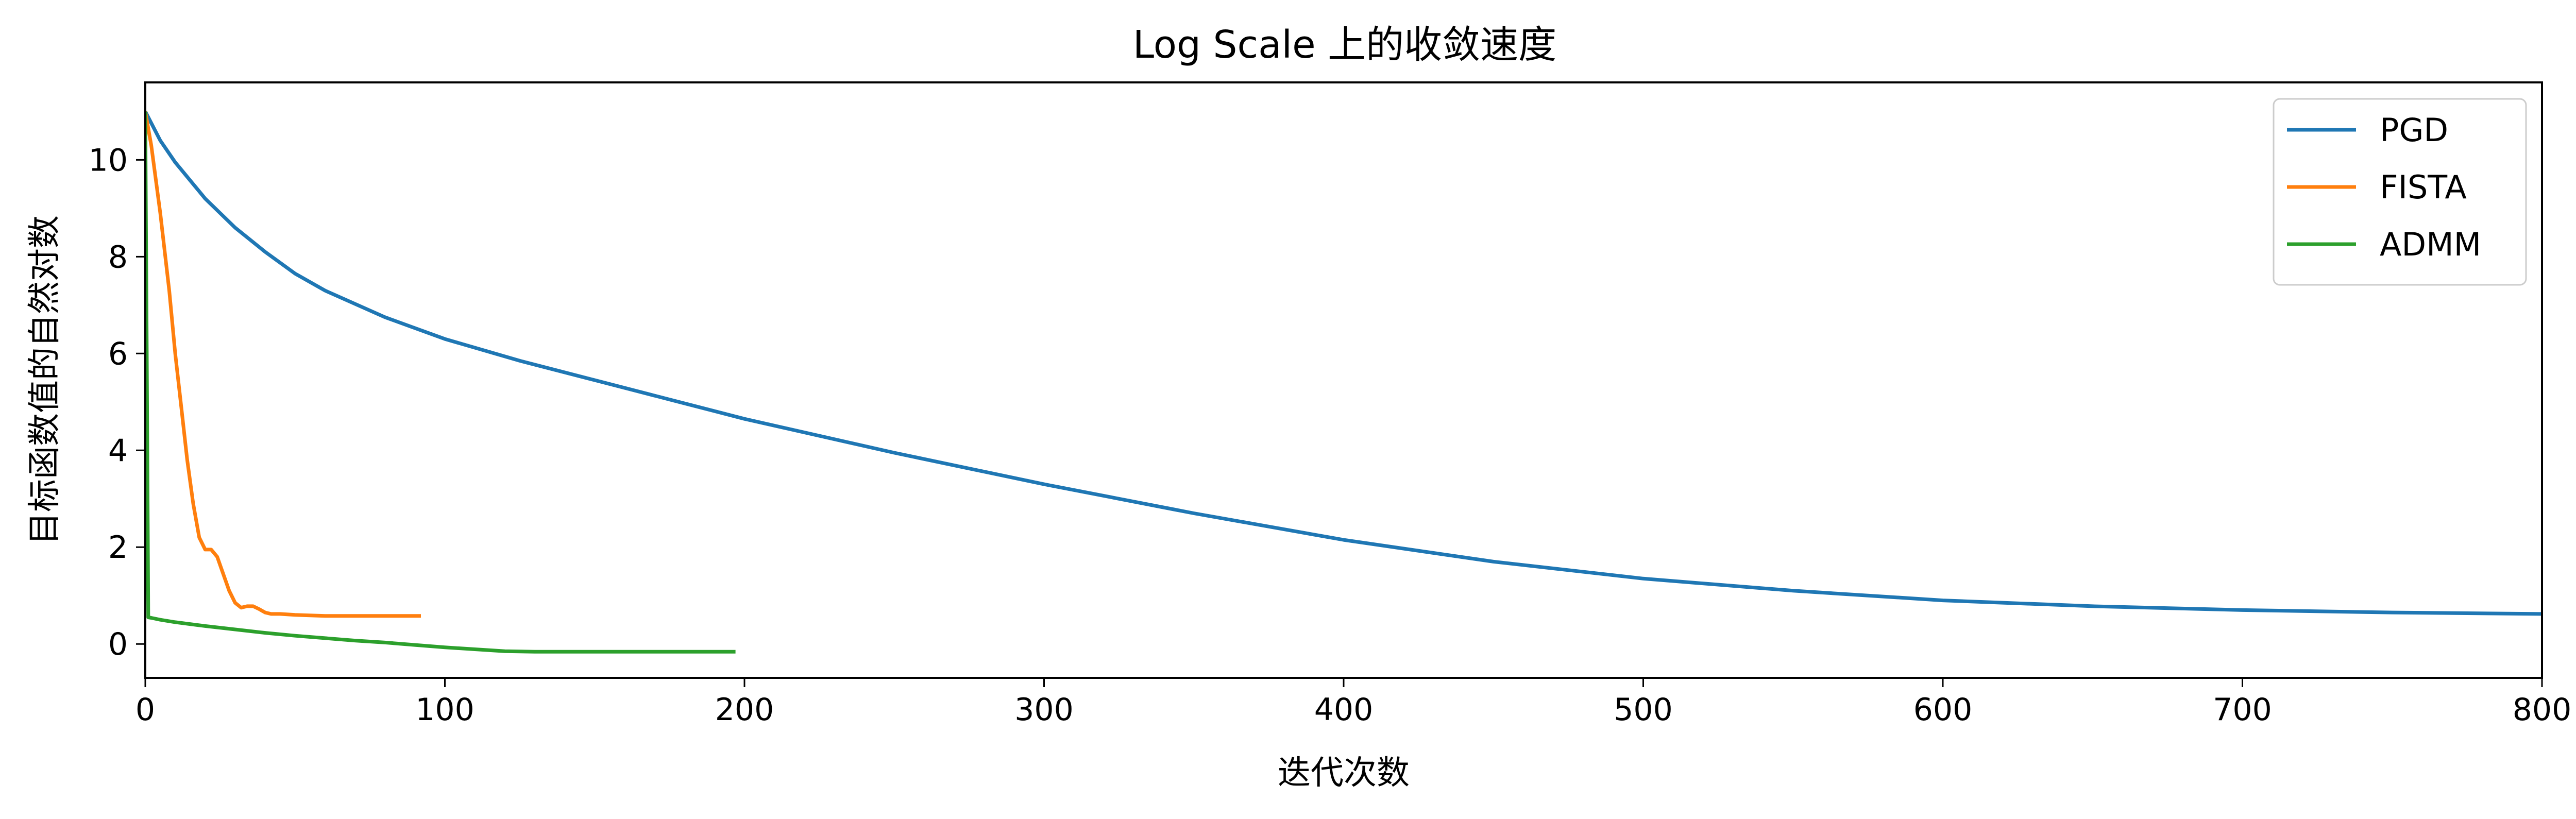 This screenshot has width=2576, height=819. What do you see at coordinates (744, 710) in the screenshot?
I see `x-tick-label: 200` at bounding box center [744, 710].